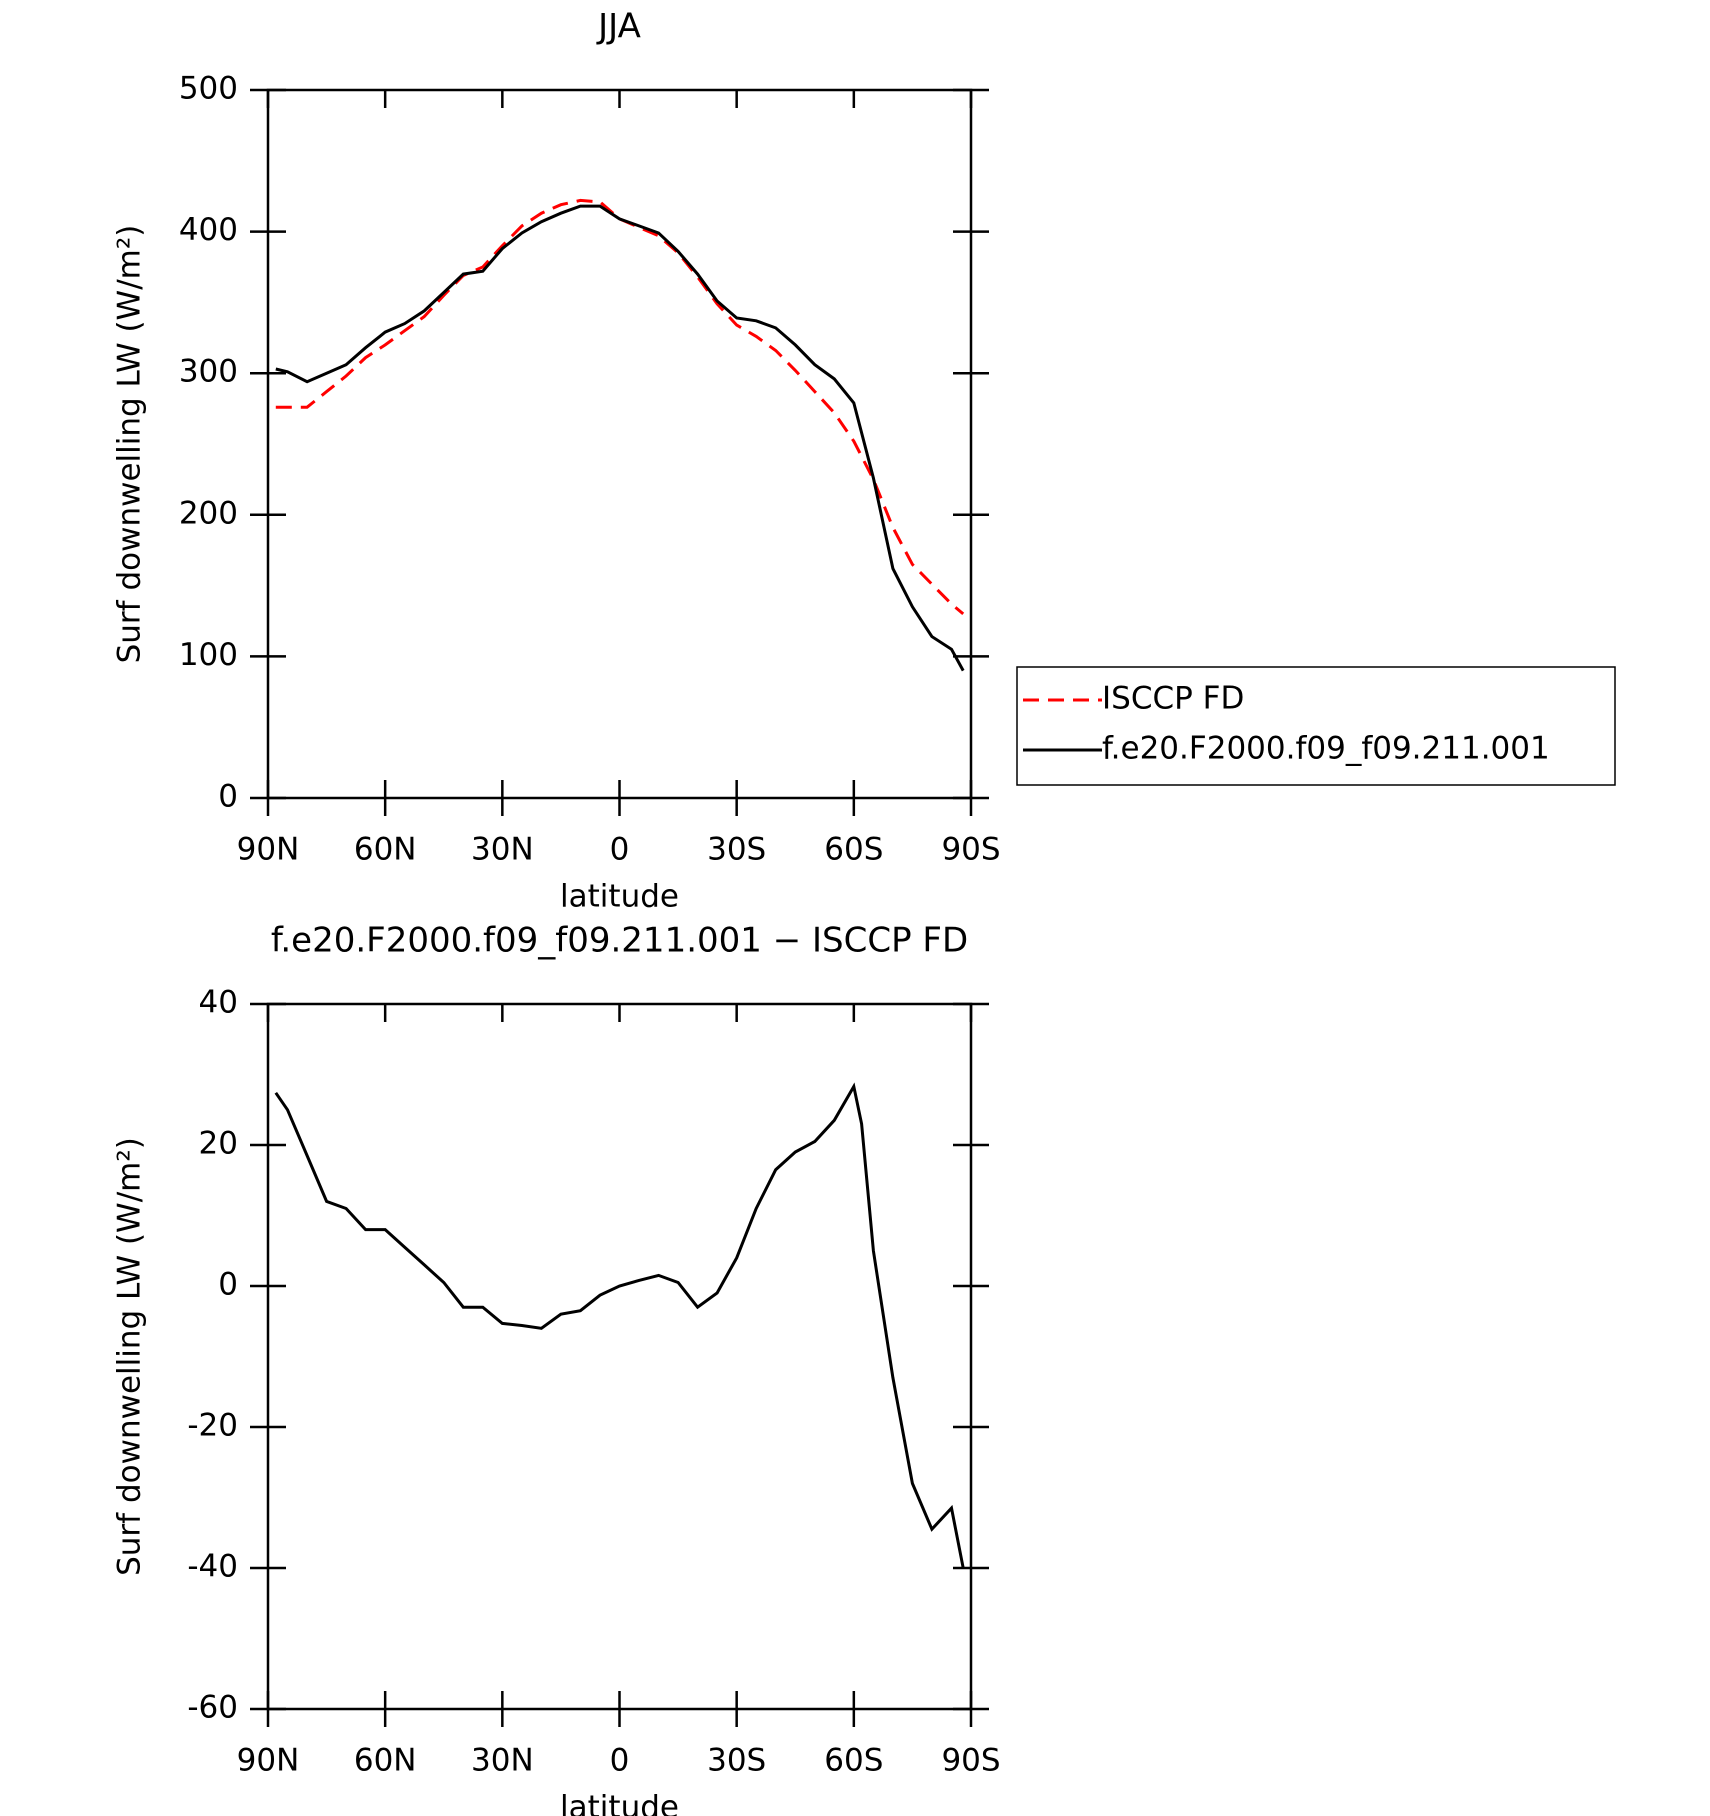  I want to click on y-tick-label: -20, so click(212, 1426).